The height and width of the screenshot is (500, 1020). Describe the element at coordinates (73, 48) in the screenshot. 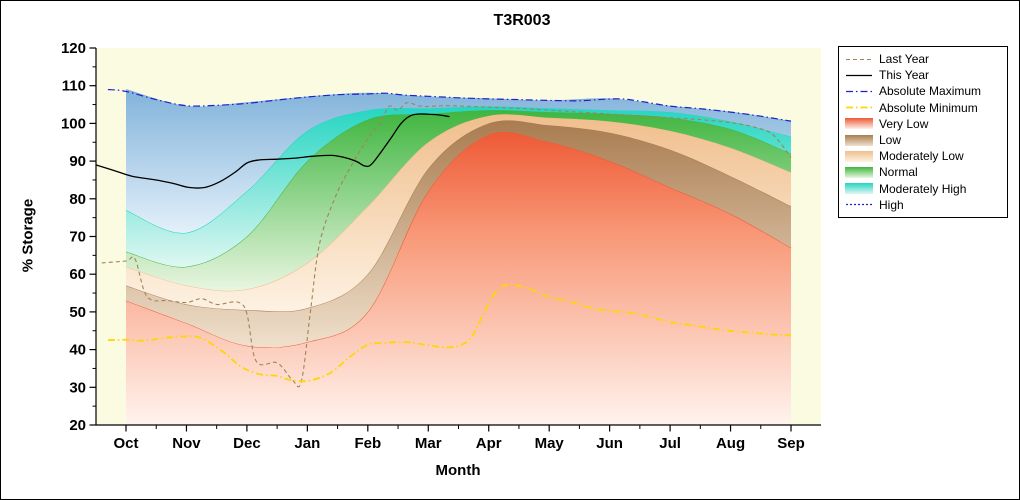

I see `y-tick-label: 120` at that location.